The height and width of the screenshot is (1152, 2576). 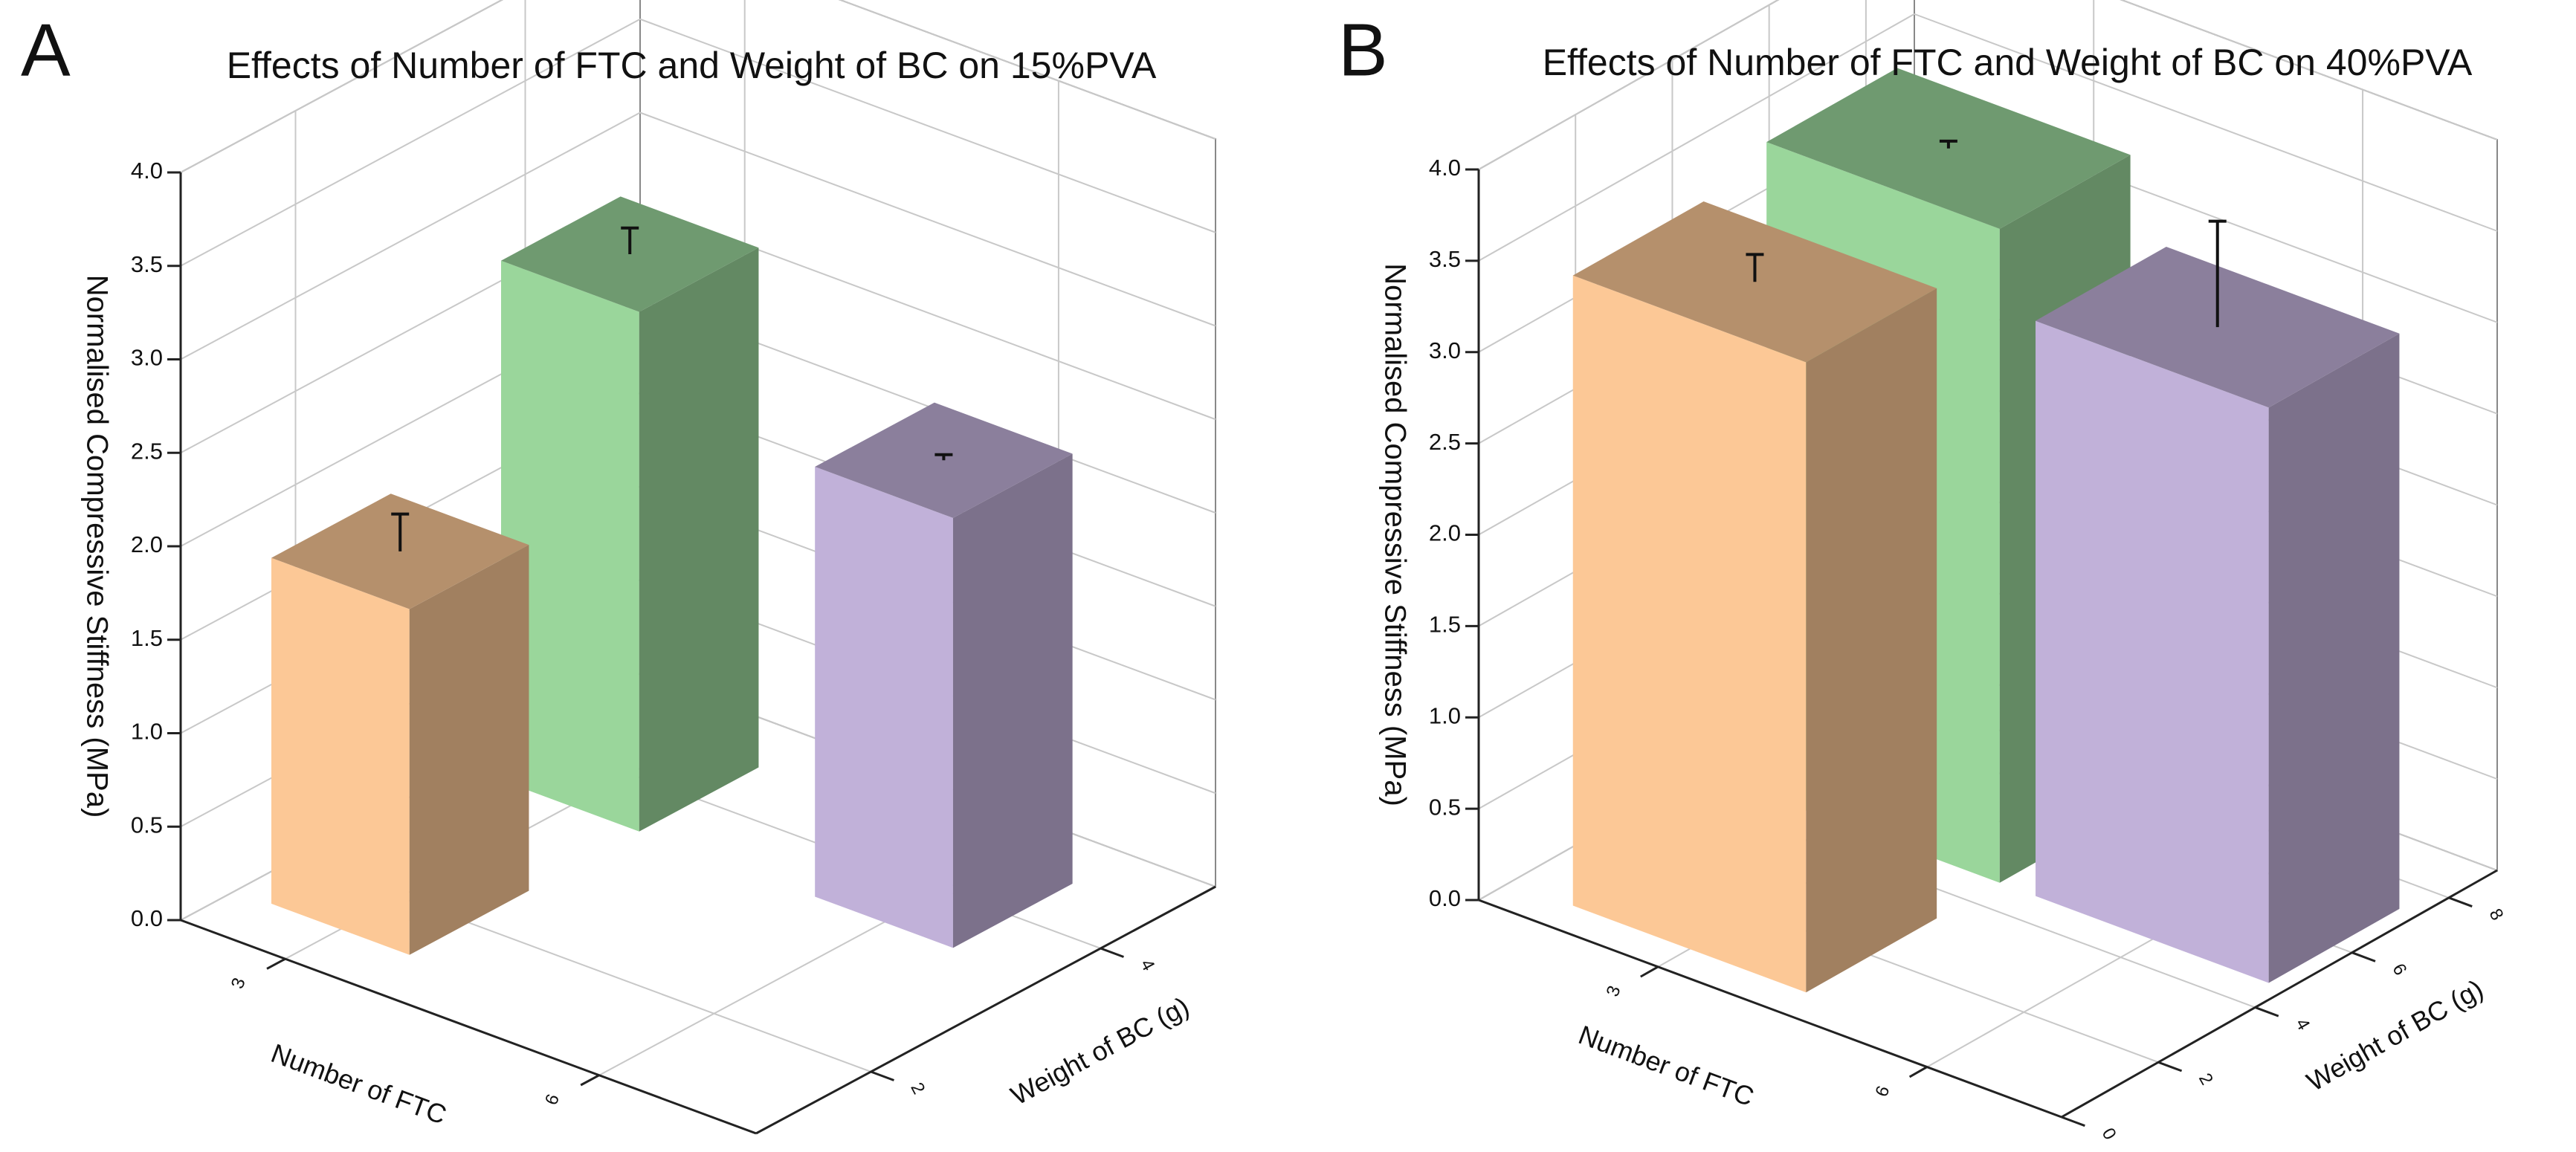 What do you see at coordinates (46, 50) in the screenshot?
I see `panel-label: A` at bounding box center [46, 50].